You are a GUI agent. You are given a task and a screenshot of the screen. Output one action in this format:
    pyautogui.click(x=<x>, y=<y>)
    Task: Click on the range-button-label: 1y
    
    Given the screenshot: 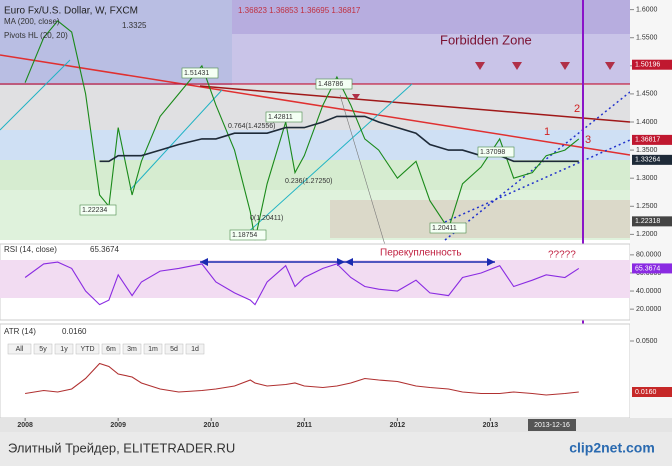 What is the action you would take?
    pyautogui.click(x=64, y=349)
    